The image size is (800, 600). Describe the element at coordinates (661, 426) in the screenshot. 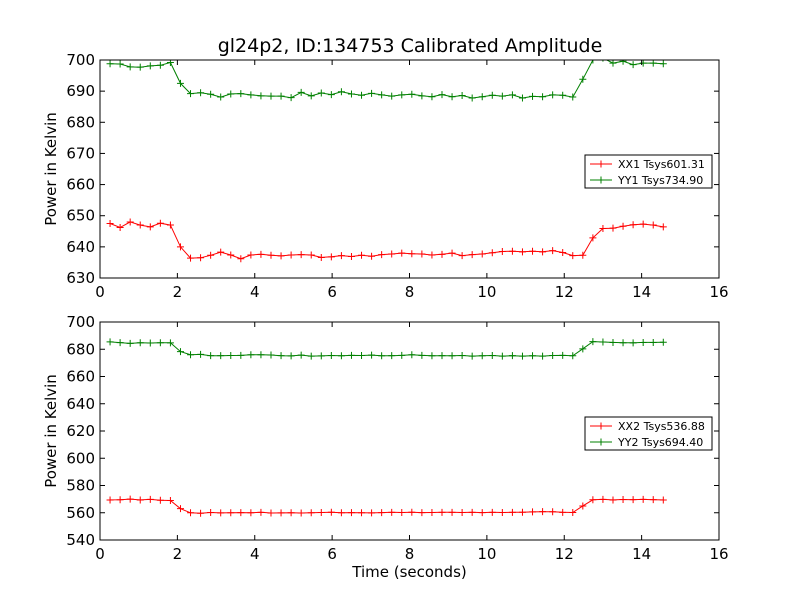

I see `legend-label: XX2 Tsys536.88` at that location.